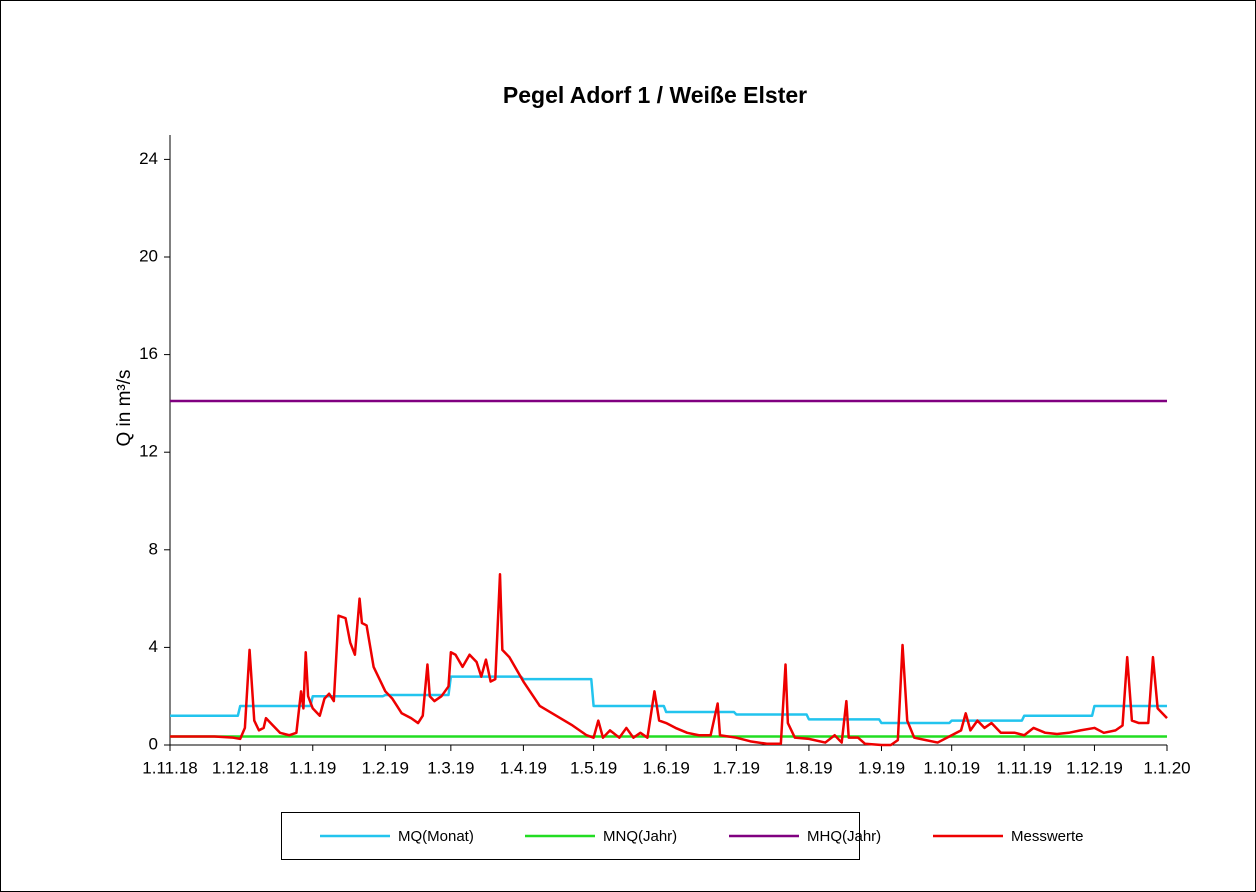 This screenshot has width=1256, height=892. Describe the element at coordinates (666, 767) in the screenshot. I see `x-tick-label: 1.6.19` at that location.